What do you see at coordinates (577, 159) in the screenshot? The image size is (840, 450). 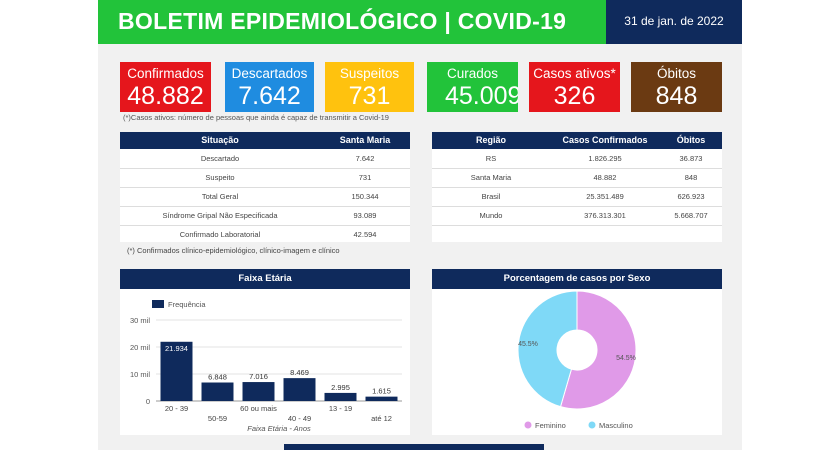 I see `table-row: RS 1.826.295 36.873` at bounding box center [577, 159].